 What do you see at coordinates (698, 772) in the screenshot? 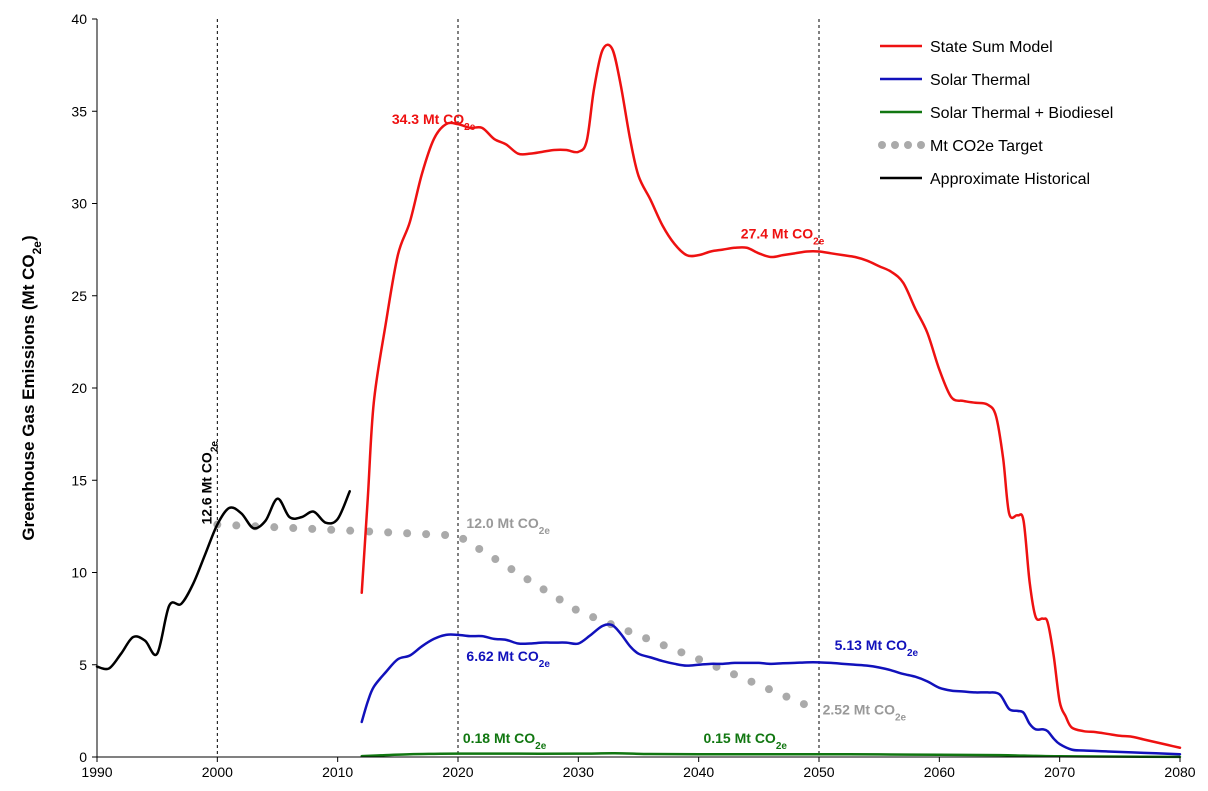
I see `x-tick-label: 2040` at bounding box center [698, 772].